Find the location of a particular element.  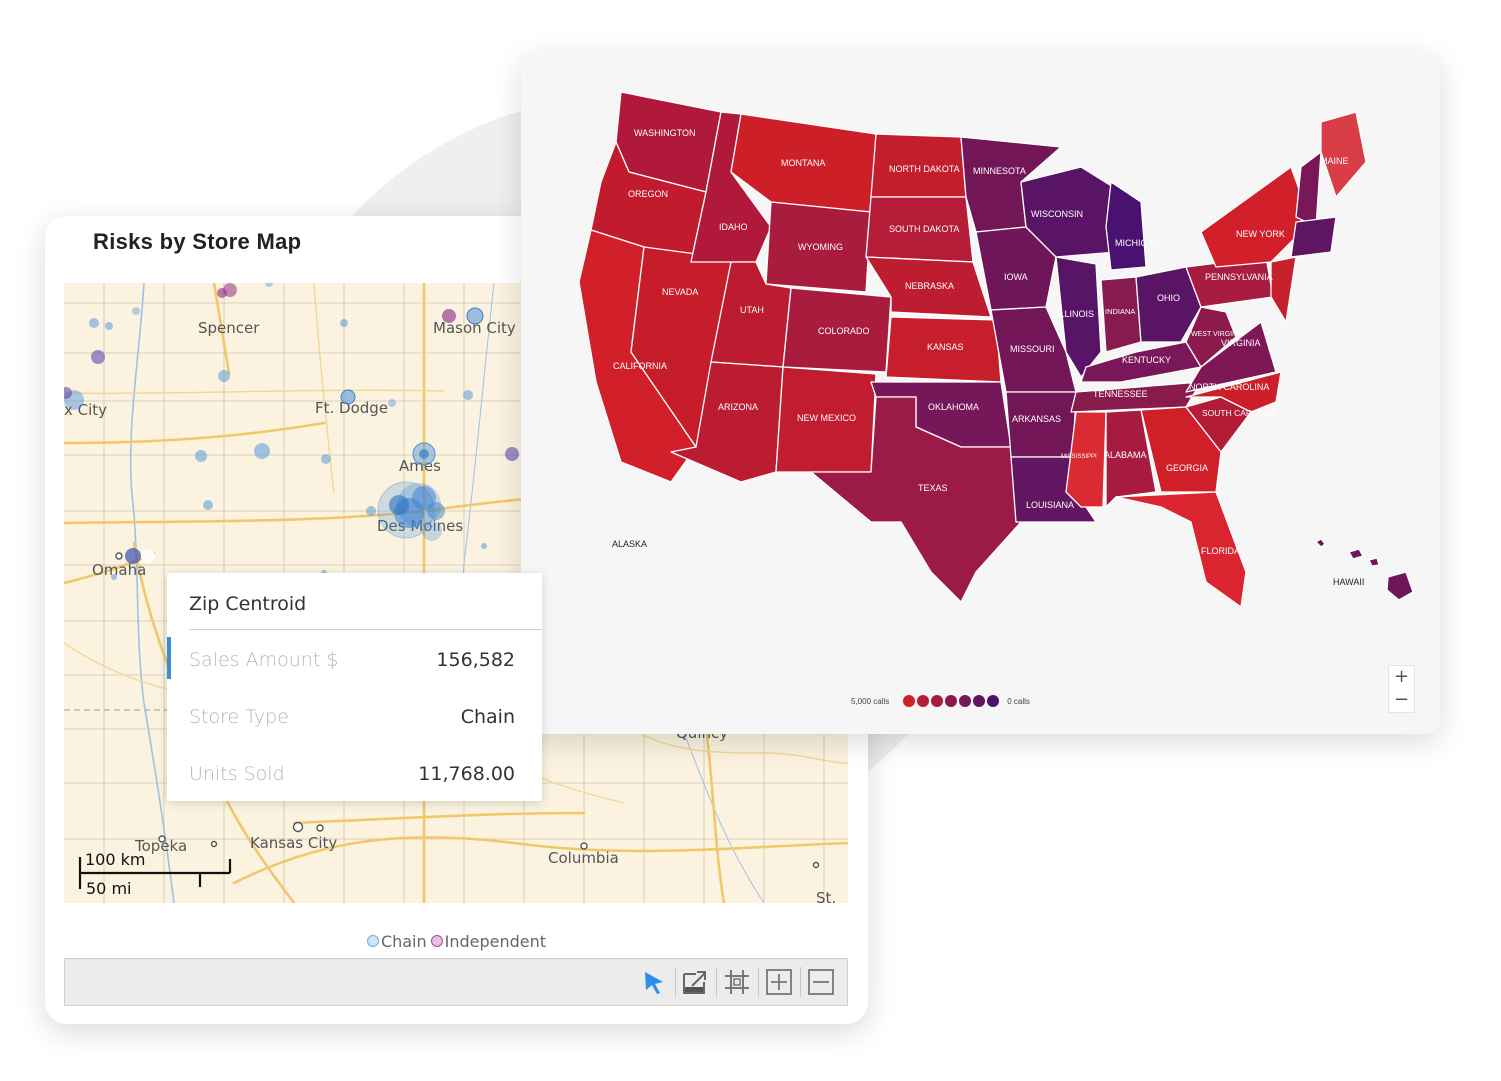

svg-text: ALASKA is located at coordinates (629, 544).